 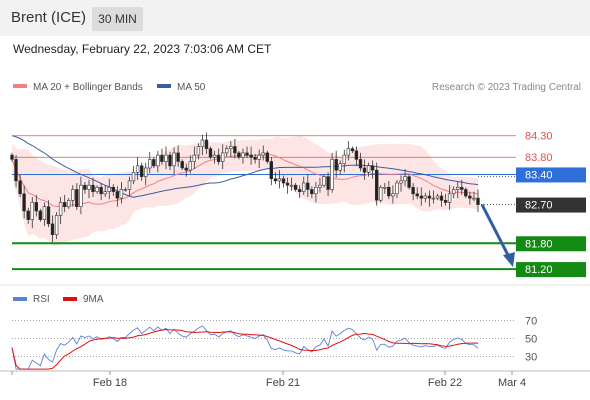 I want to click on rsi-ma-line, so click(x=245, y=349).